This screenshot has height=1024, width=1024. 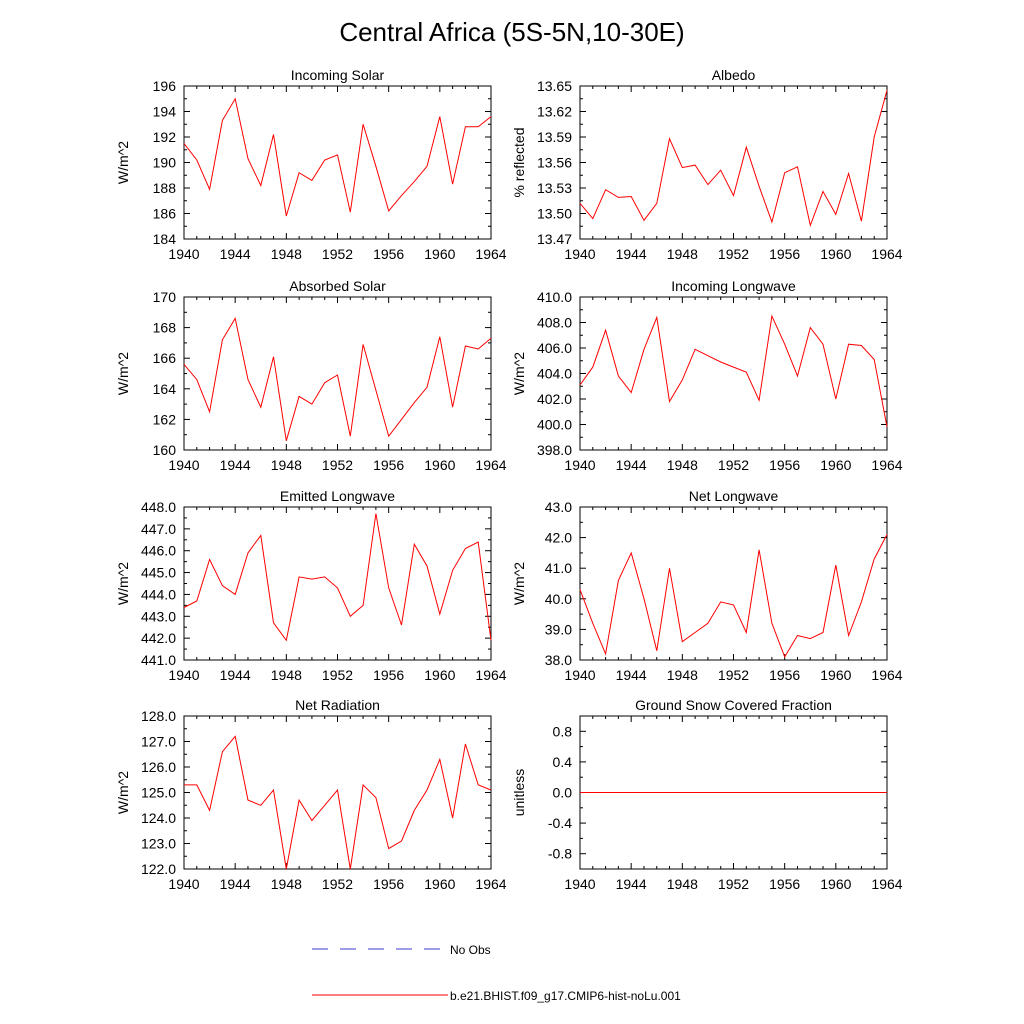 What do you see at coordinates (558, 538) in the screenshot?
I see `y-tick-label: 42.0` at bounding box center [558, 538].